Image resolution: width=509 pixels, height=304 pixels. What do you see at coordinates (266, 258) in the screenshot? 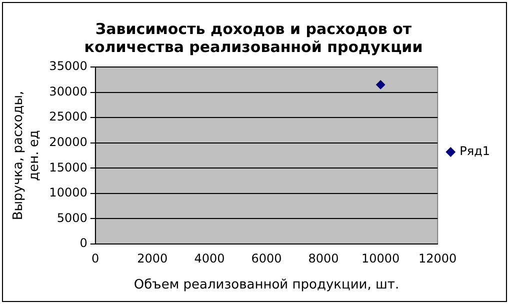
I see `x-tick-label: 6000` at bounding box center [266, 258].